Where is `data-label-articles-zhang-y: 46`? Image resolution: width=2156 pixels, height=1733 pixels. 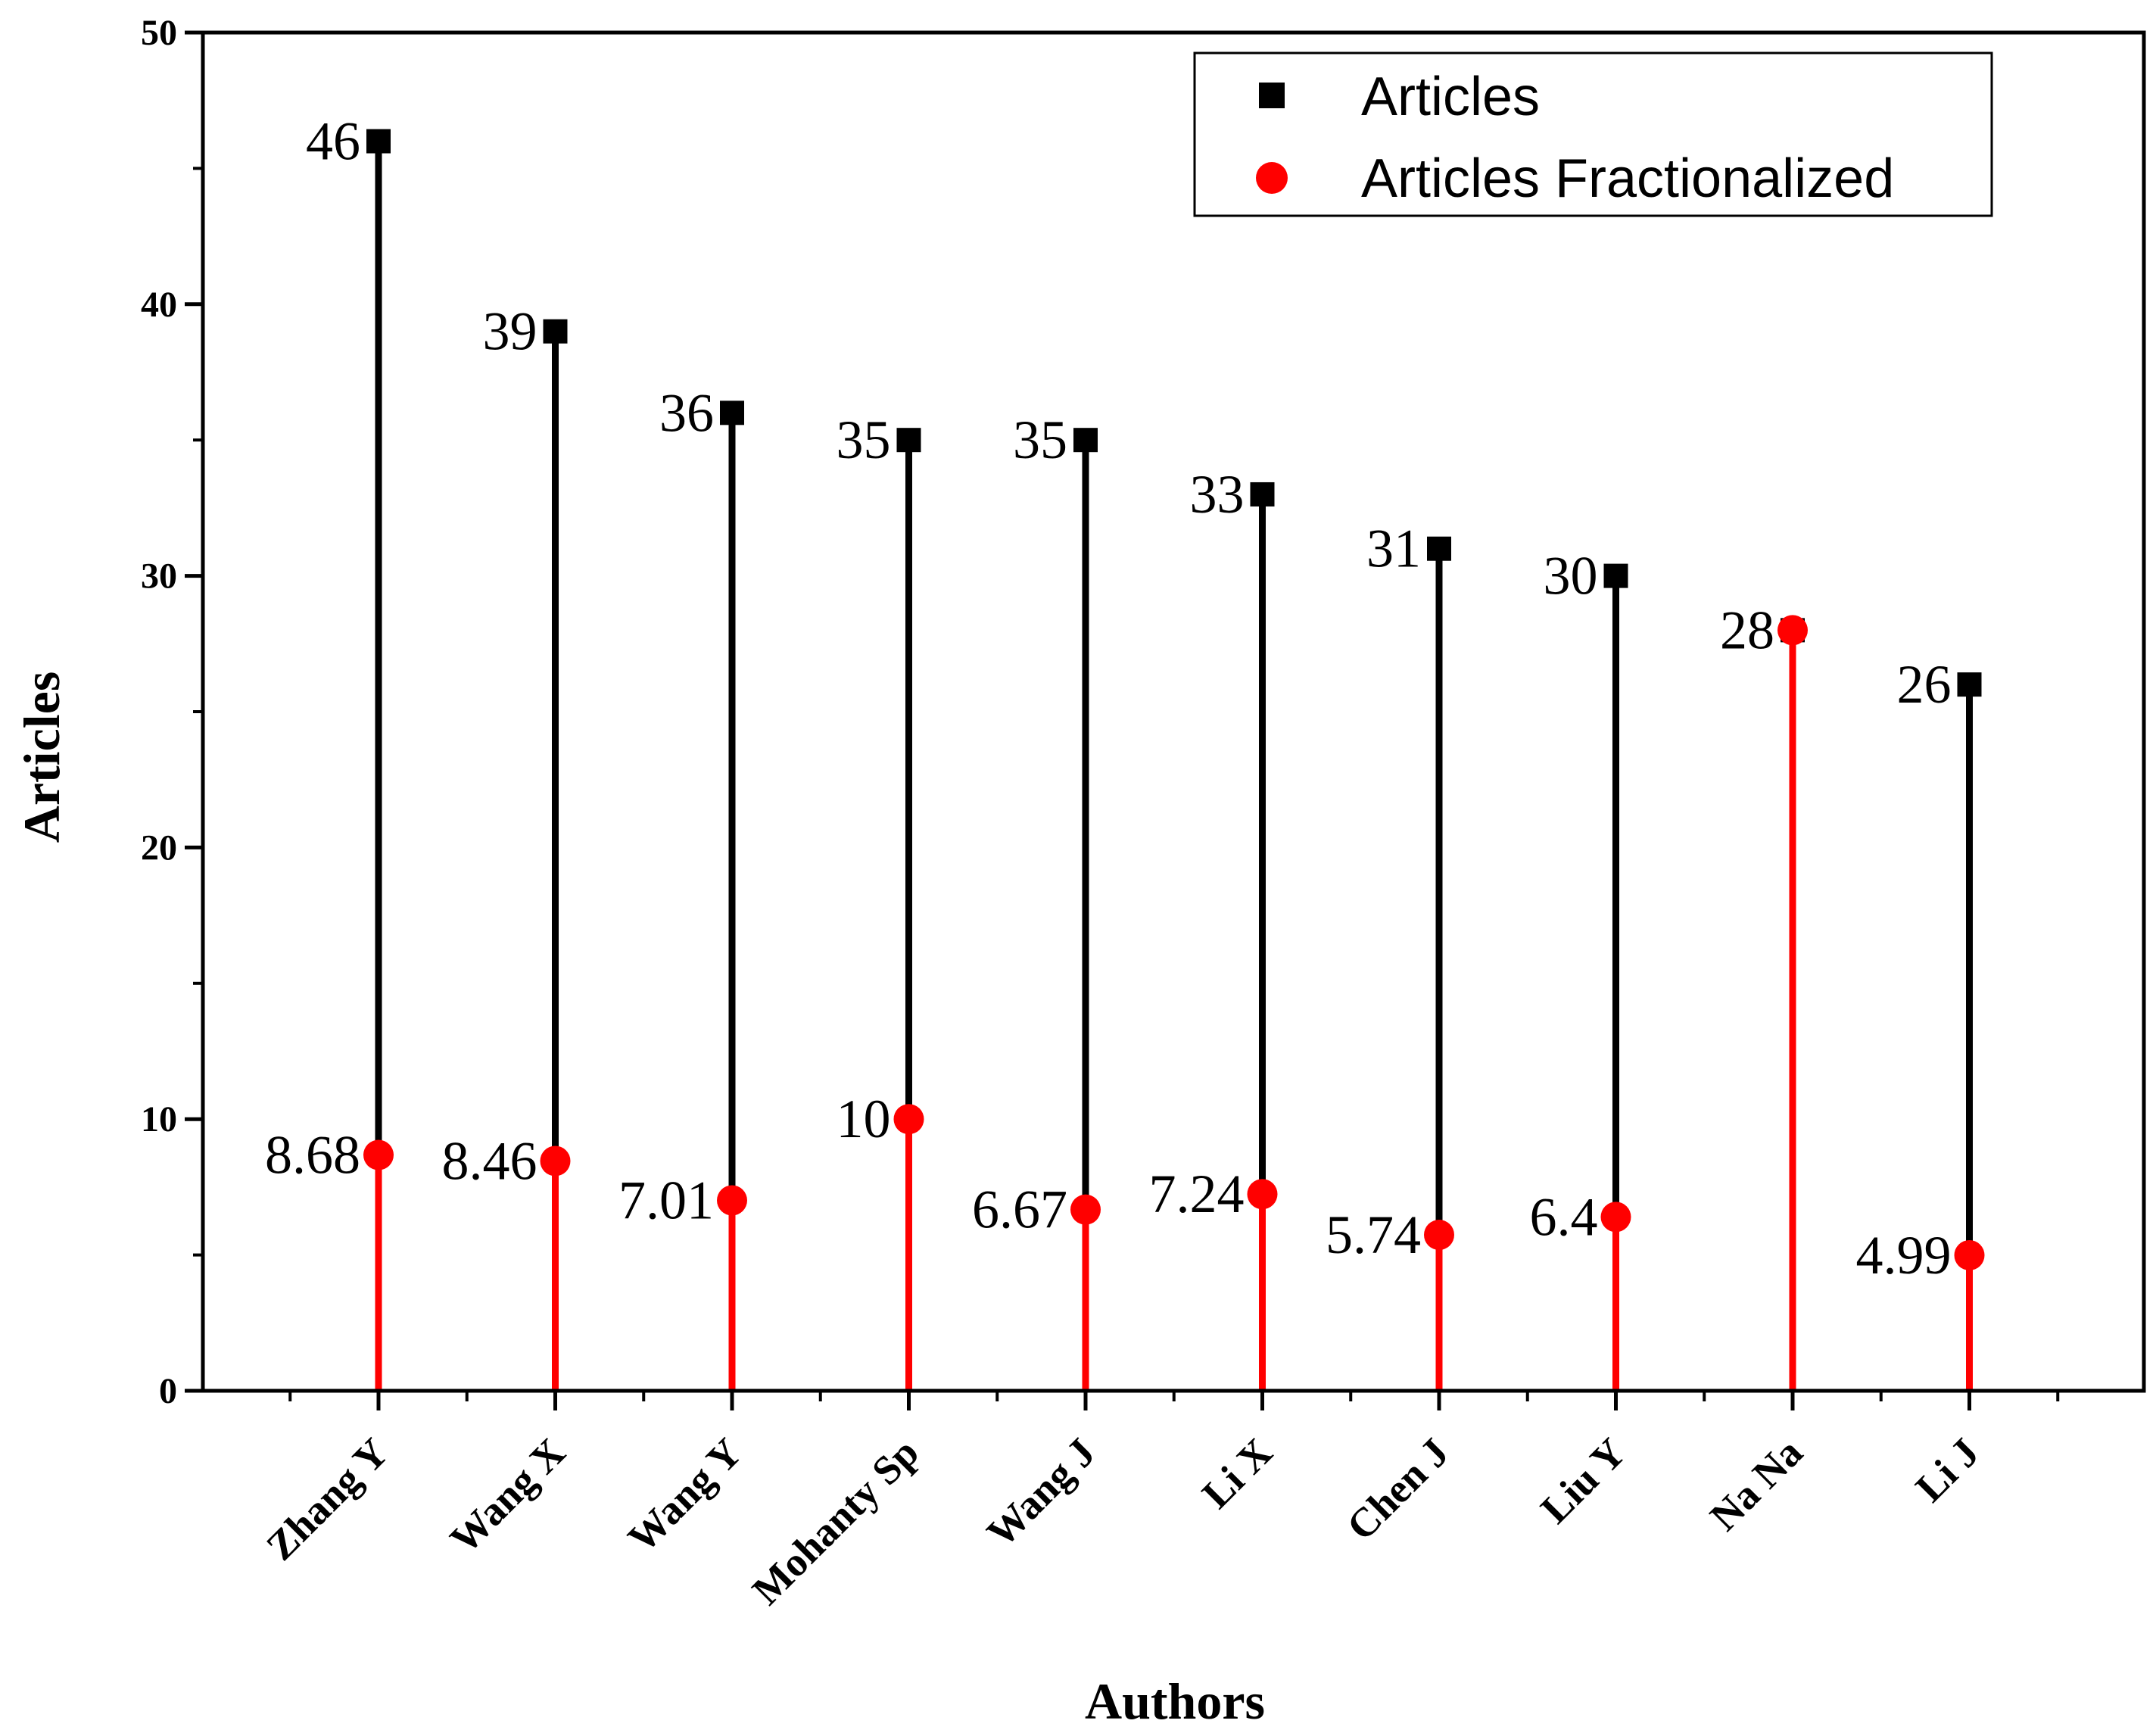
data-label-articles-zhang-y: 46 is located at coordinates (333, 141).